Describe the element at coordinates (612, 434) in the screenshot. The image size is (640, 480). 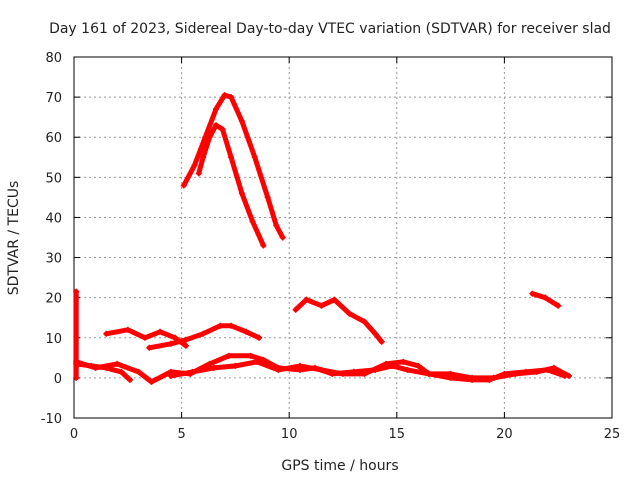
I see `x-tick-label: 25` at that location.